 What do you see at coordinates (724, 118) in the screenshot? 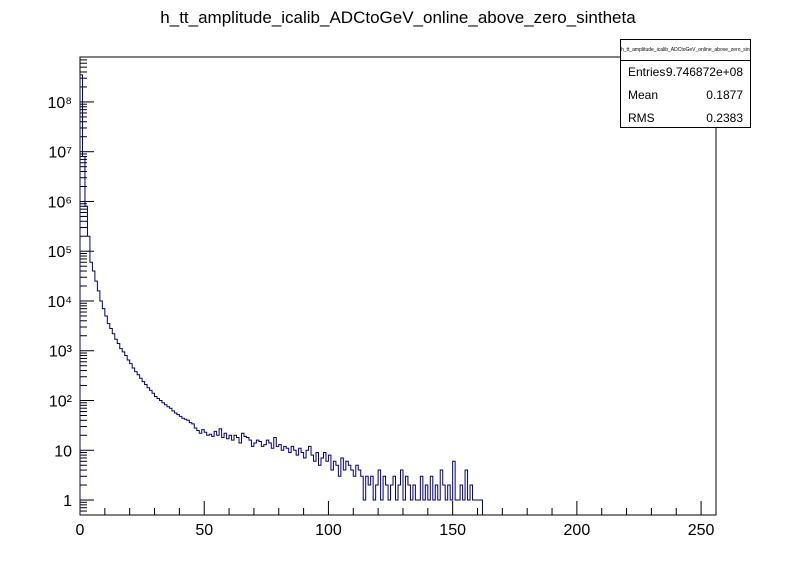
I see `stats-value: 0.2383` at bounding box center [724, 118].